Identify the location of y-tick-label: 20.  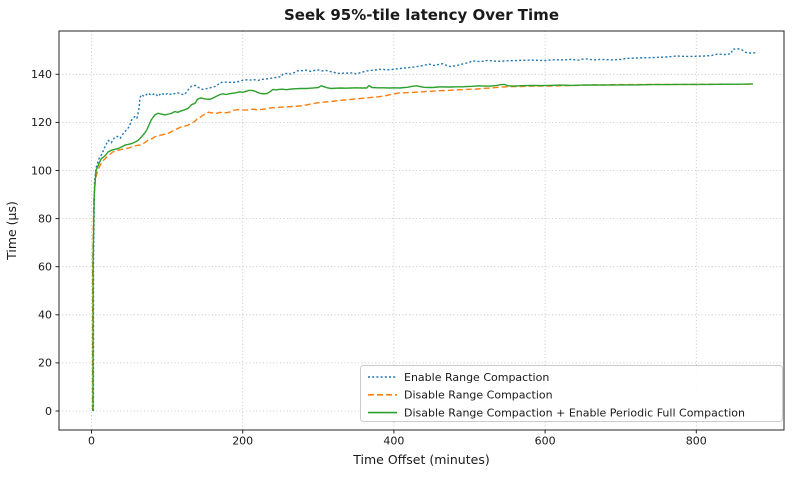
(45, 363).